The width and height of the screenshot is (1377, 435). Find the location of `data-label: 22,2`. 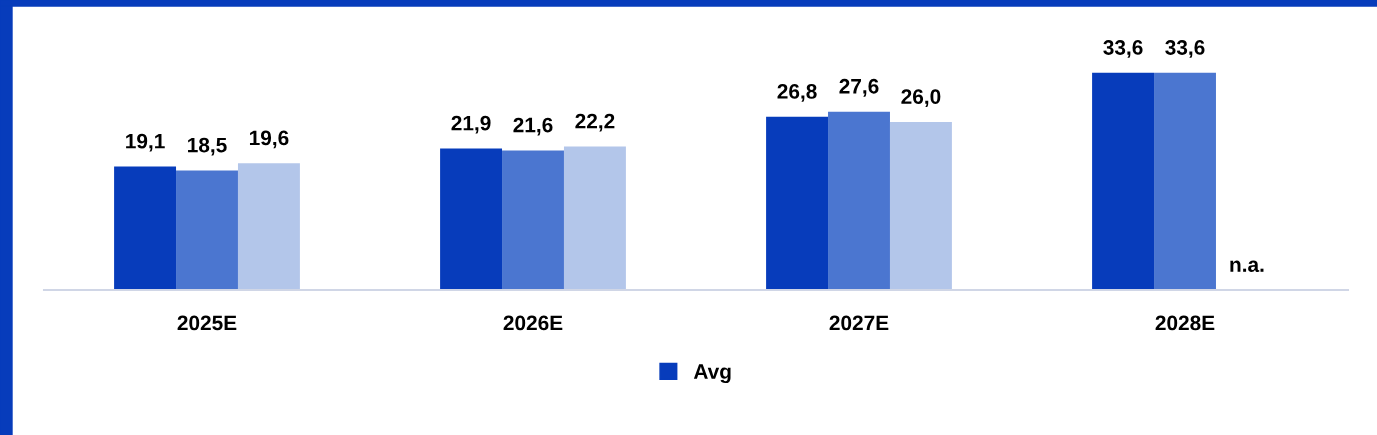

data-label: 22,2 is located at coordinates (595, 122).